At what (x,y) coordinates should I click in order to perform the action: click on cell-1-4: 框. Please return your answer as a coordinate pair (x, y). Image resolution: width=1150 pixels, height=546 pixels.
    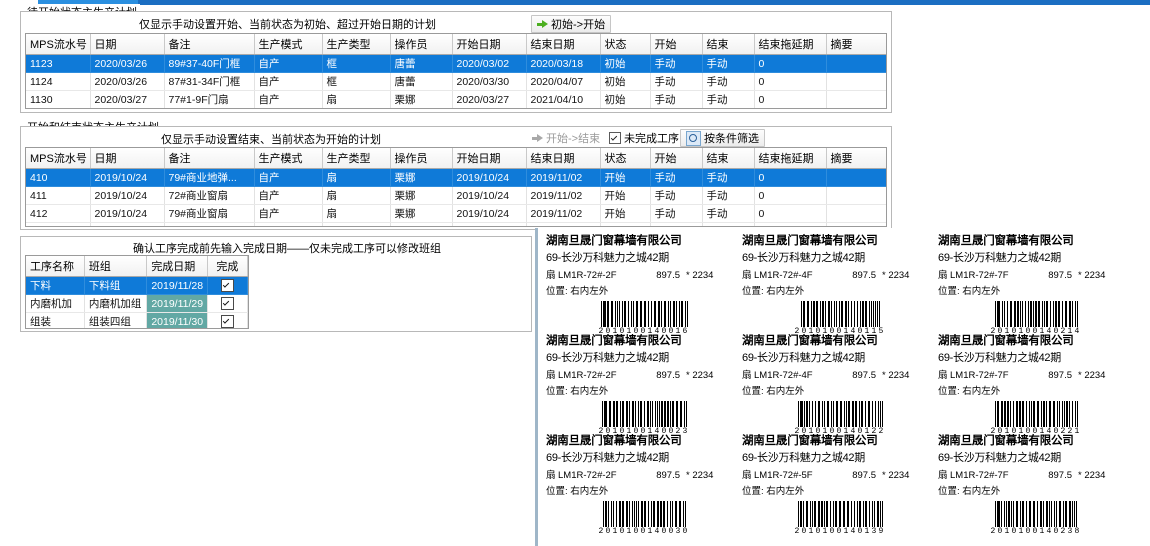
    Looking at the image, I should click on (356, 81).